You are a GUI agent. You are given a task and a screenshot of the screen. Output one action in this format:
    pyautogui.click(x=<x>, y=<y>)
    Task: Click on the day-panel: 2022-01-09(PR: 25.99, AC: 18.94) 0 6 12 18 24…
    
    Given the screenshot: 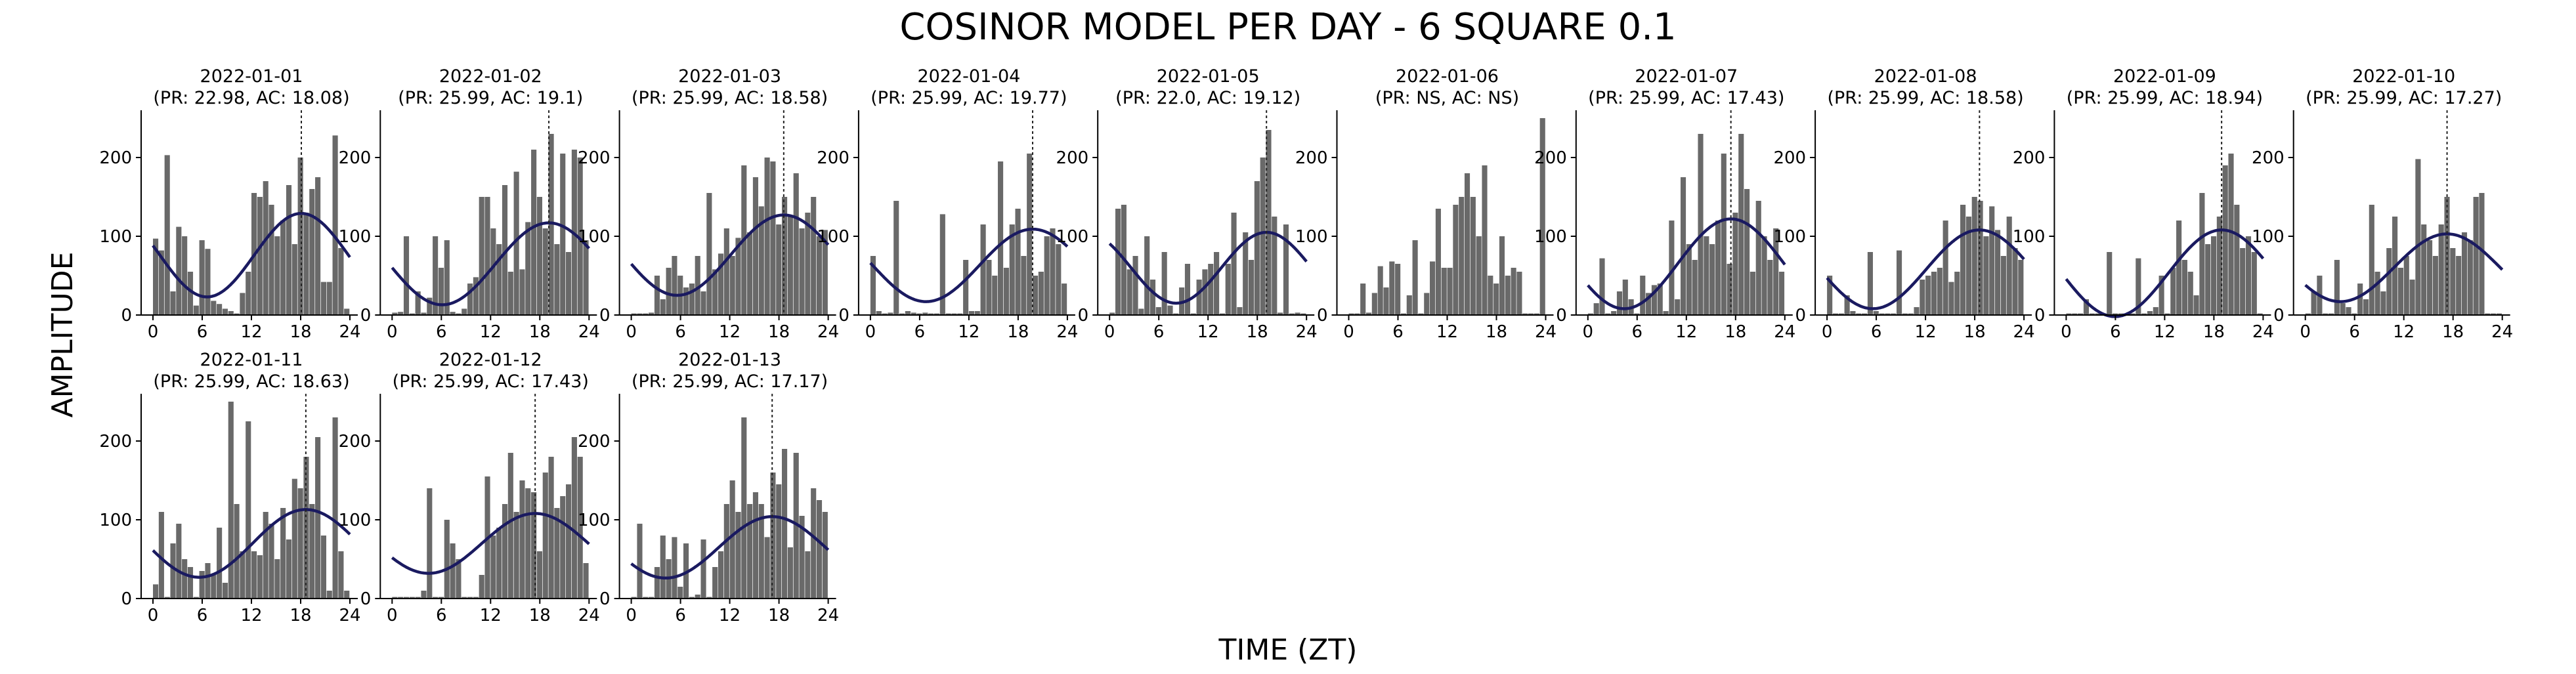 What is the action you would take?
    pyautogui.click(x=2143, y=204)
    